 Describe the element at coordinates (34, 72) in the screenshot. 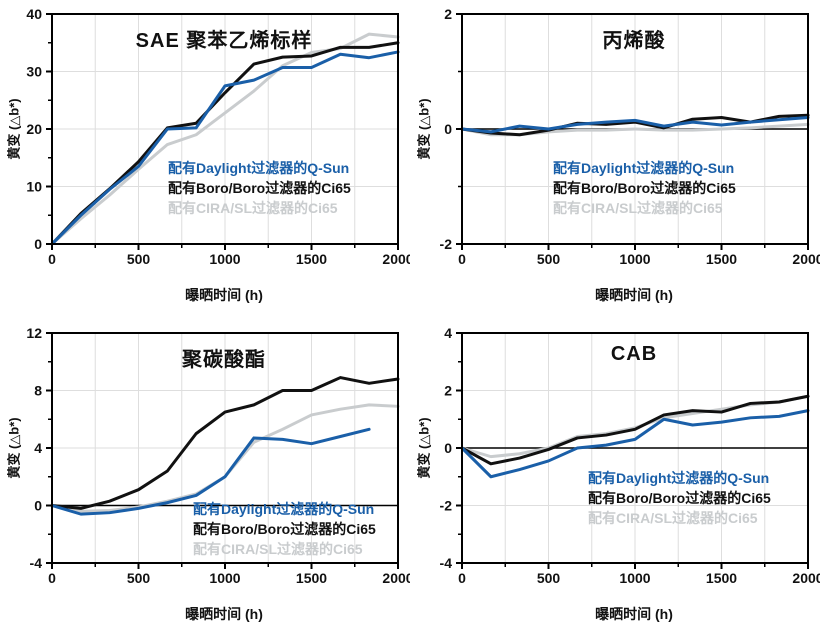

I see `y-tick-label: 30` at that location.